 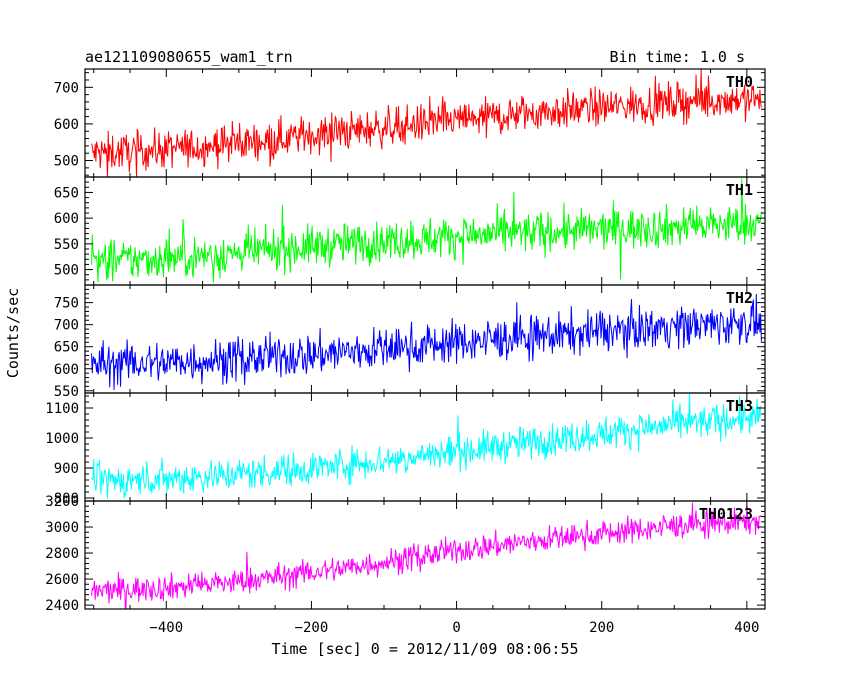 What do you see at coordinates (739, 406) in the screenshot?
I see `panel-label-th3: TH3` at bounding box center [739, 406].